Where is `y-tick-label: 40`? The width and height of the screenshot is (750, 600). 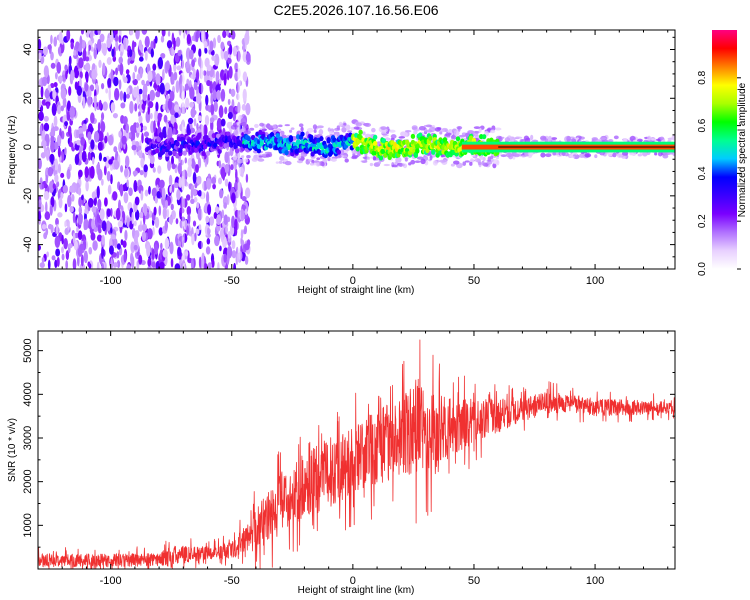
y-tick-label: 40 is located at coordinates (28, 49).